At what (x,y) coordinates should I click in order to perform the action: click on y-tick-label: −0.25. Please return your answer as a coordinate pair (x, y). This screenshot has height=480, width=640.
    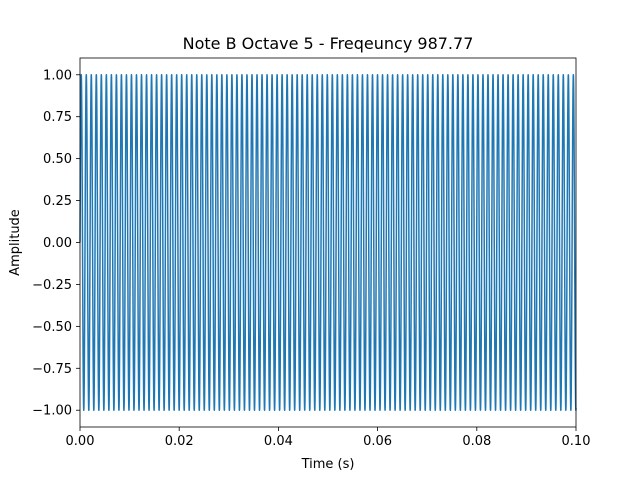
    Looking at the image, I should click on (52, 285).